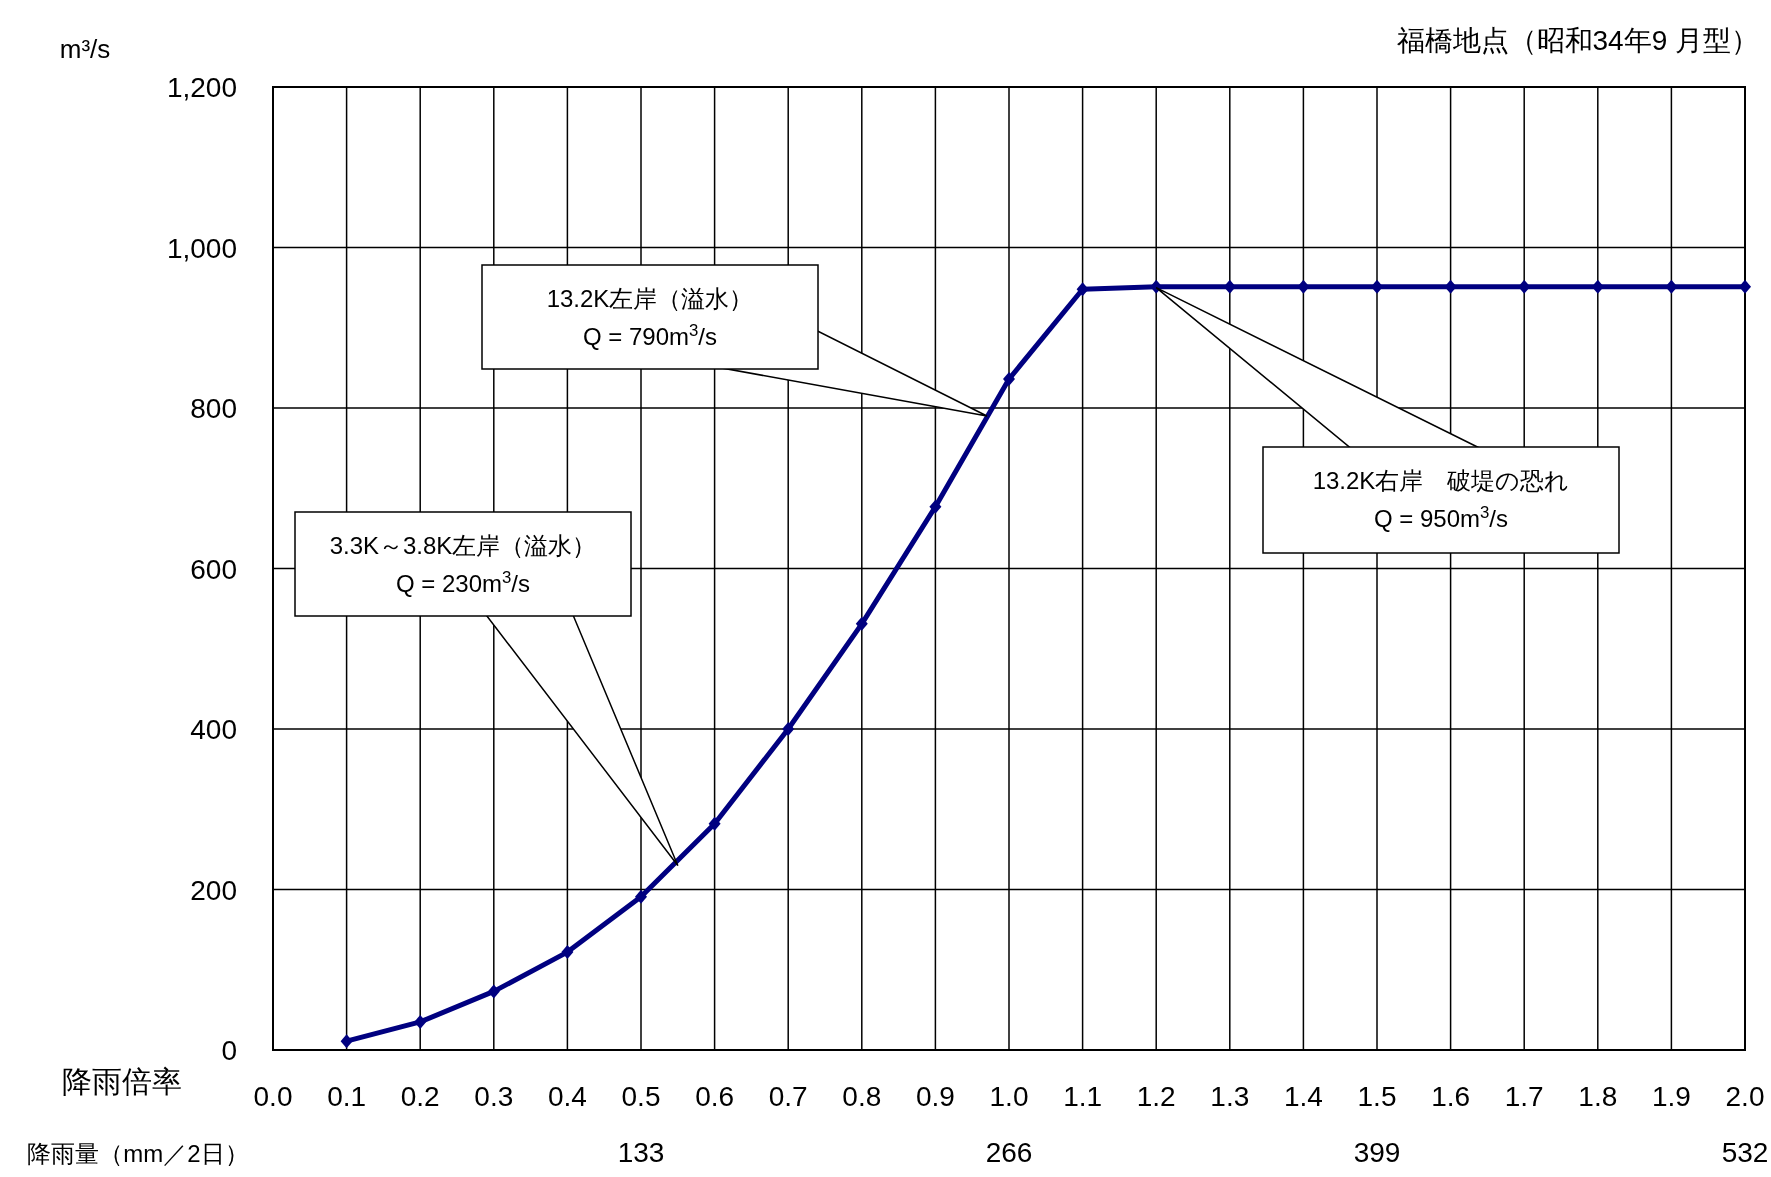  Describe the element at coordinates (1377, 1096) in the screenshot. I see `x-tick-label: 1.5` at that location.